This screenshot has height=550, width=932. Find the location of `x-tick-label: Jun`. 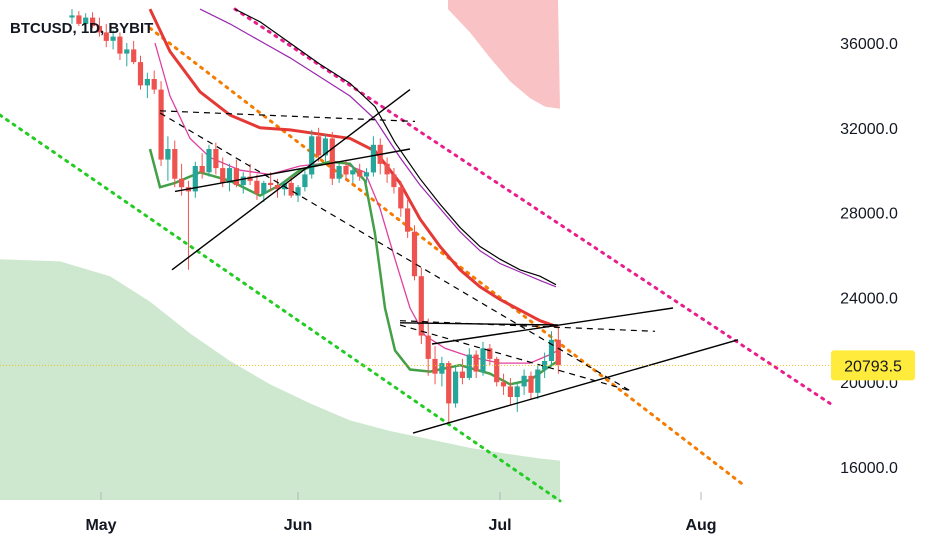

x-tick-label: Jun is located at coordinates (298, 525).